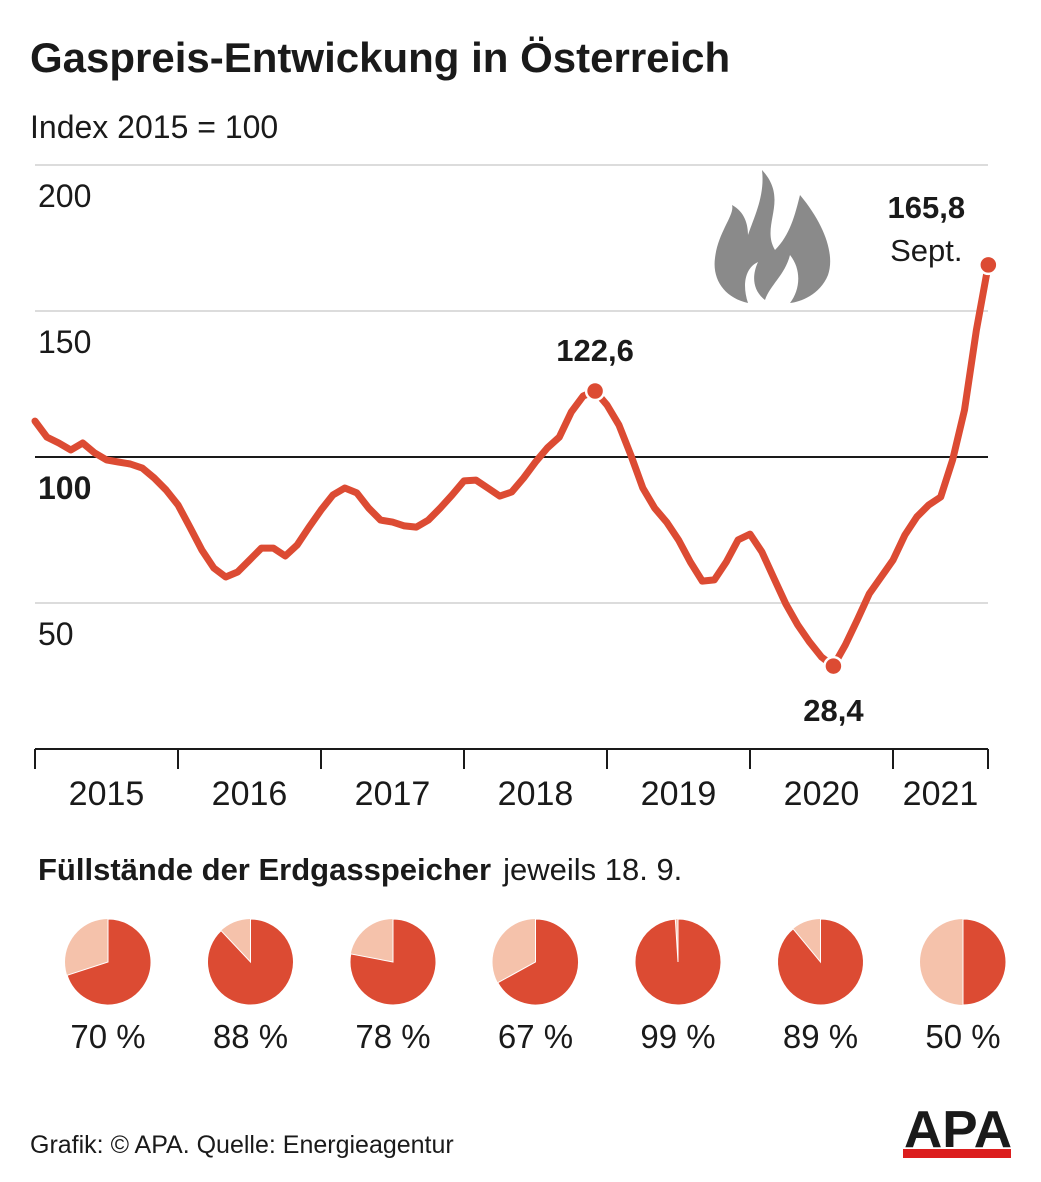 The image size is (1041, 1182). What do you see at coordinates (250, 1036) in the screenshot?
I see `pie-value-label: 88 %` at bounding box center [250, 1036].